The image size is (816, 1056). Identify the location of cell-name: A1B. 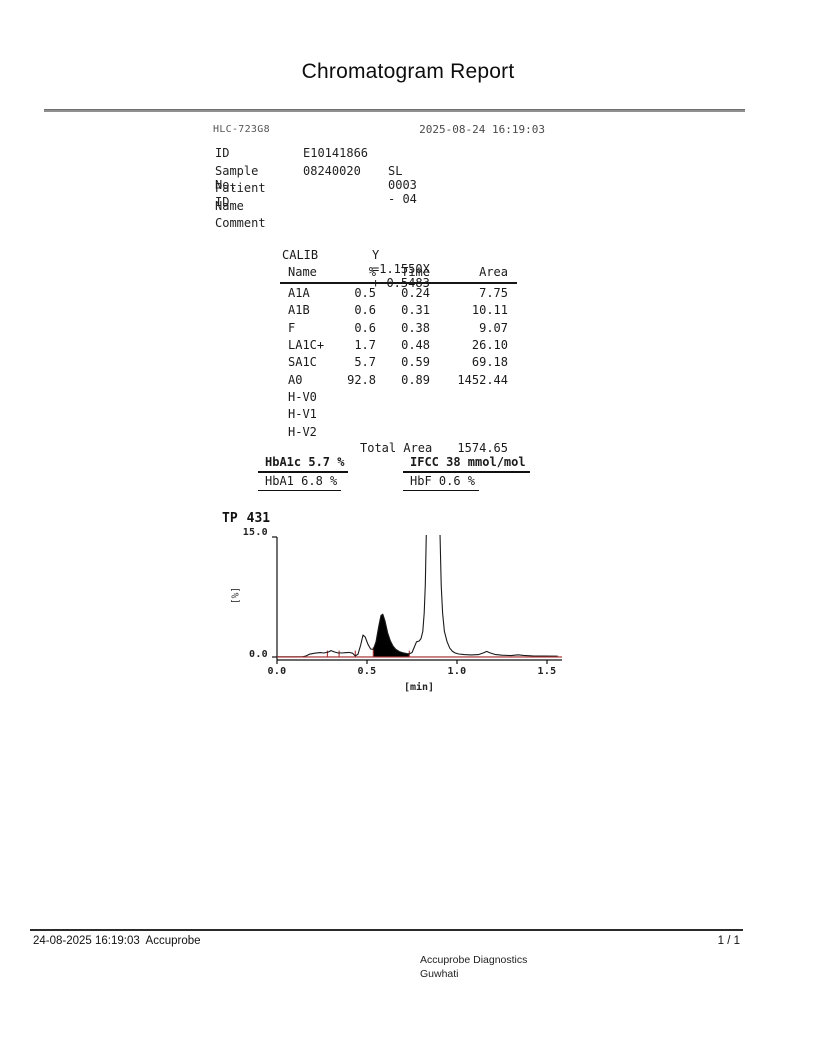
(299, 310).